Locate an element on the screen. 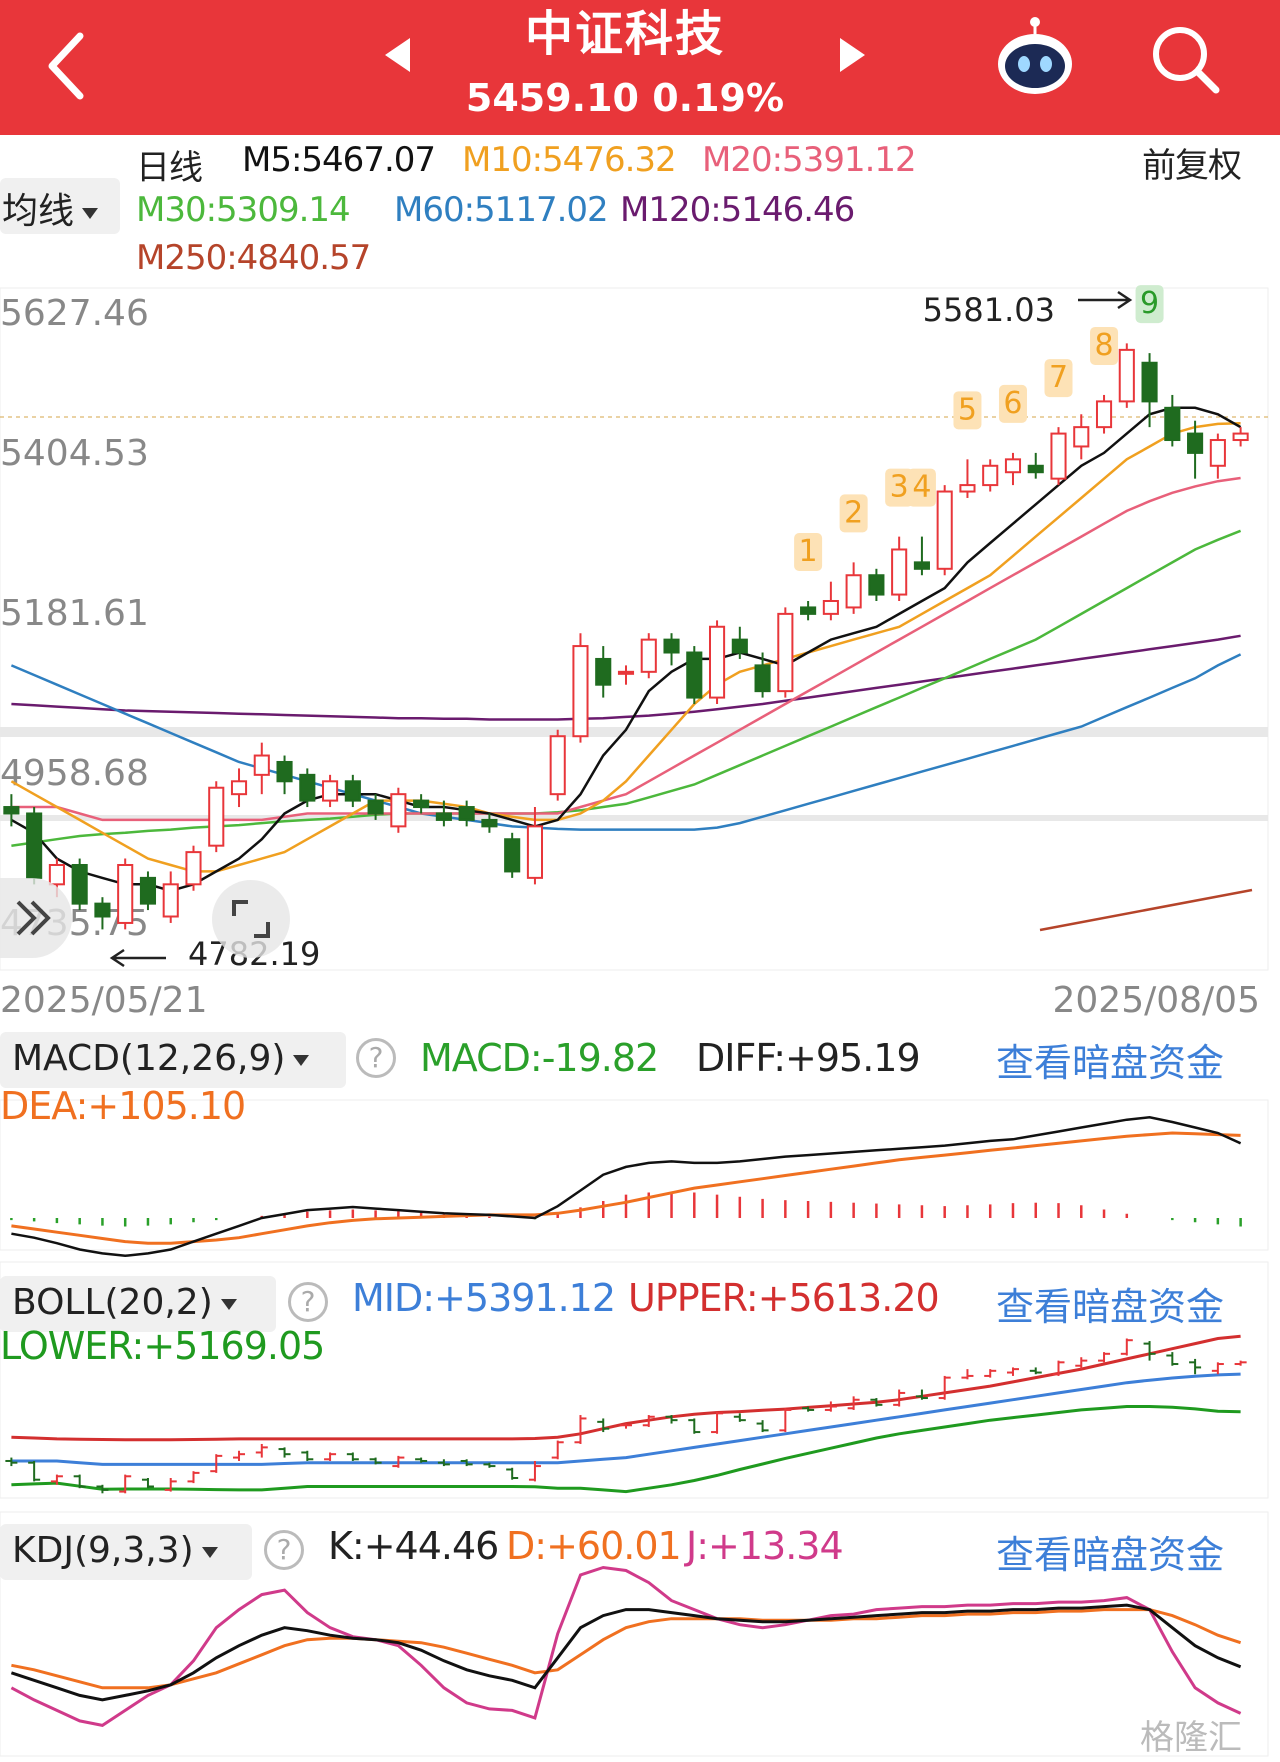  next-stock-icon is located at coordinates (850, 55).